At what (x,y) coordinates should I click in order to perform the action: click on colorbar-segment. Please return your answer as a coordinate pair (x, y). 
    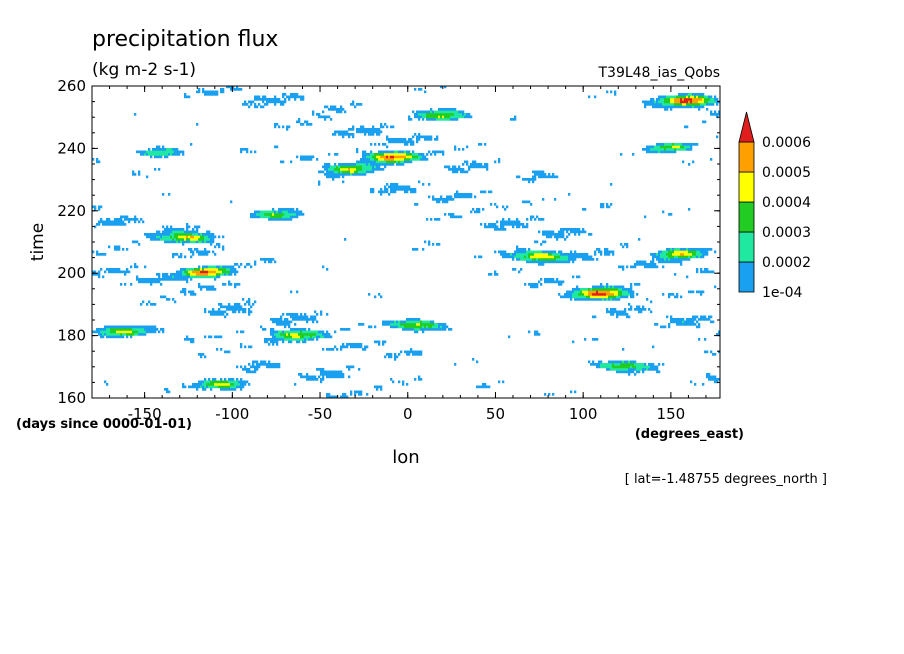
    Looking at the image, I should click on (746, 277).